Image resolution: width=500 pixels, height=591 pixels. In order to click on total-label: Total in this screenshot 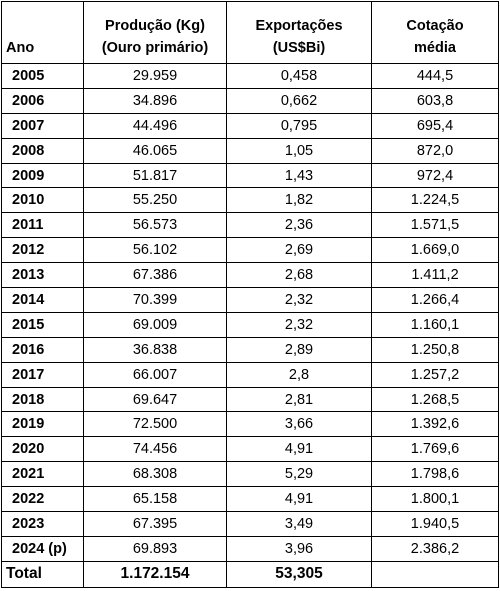, I will do `click(42, 574)`.